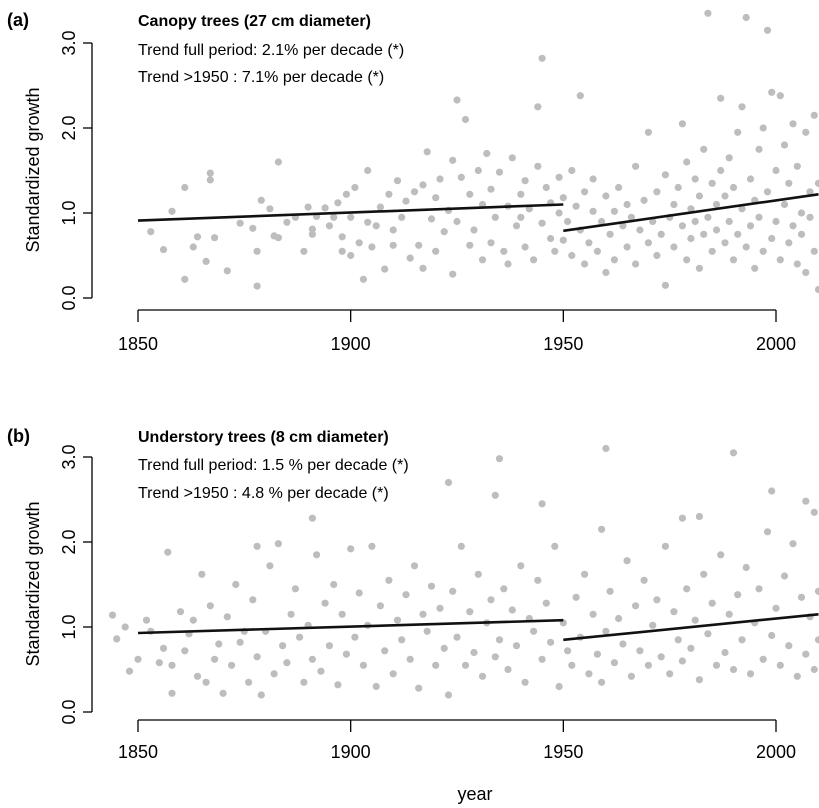 Image resolution: width=819 pixels, height=808 pixels. What do you see at coordinates (474, 794) in the screenshot?
I see `x-axis-label: year` at bounding box center [474, 794].